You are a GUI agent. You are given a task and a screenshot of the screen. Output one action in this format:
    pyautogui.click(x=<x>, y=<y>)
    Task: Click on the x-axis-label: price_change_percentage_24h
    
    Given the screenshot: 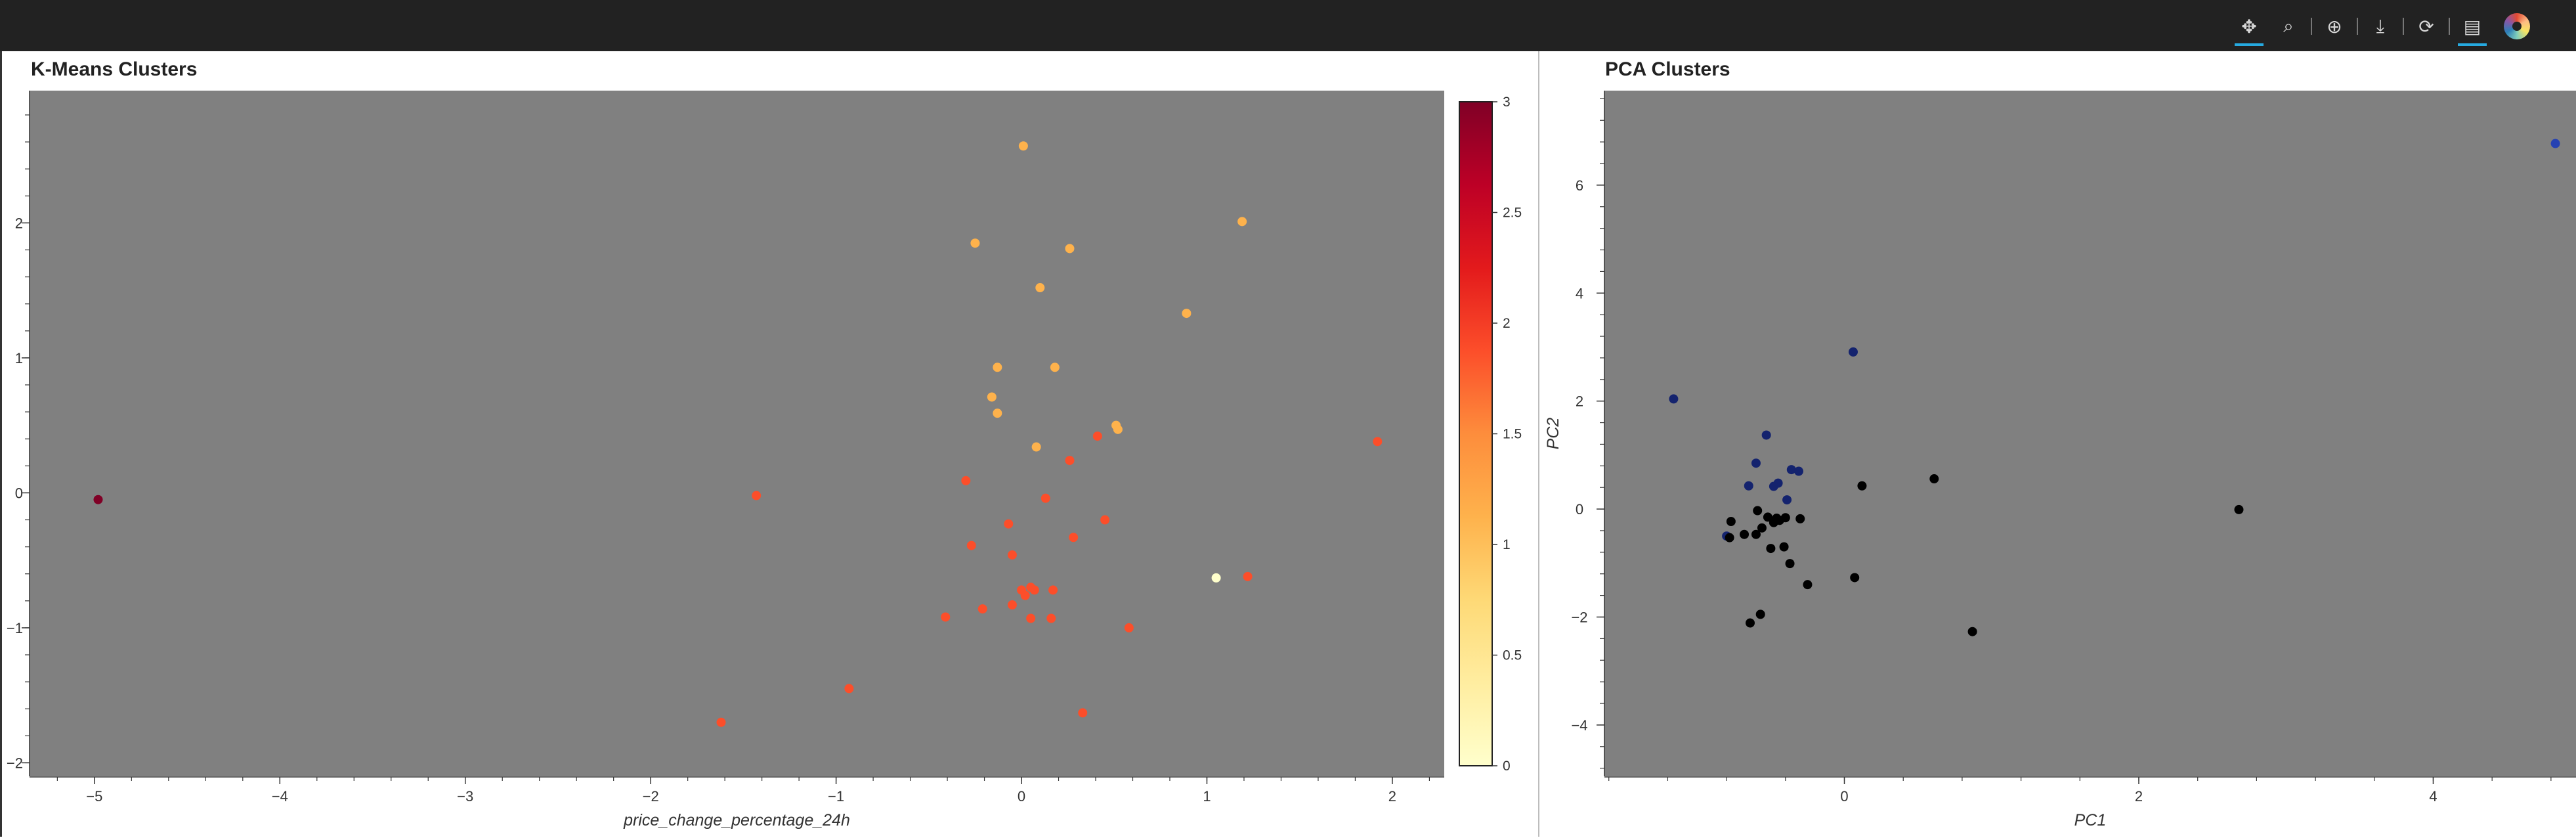 What is the action you would take?
    pyautogui.click(x=736, y=820)
    